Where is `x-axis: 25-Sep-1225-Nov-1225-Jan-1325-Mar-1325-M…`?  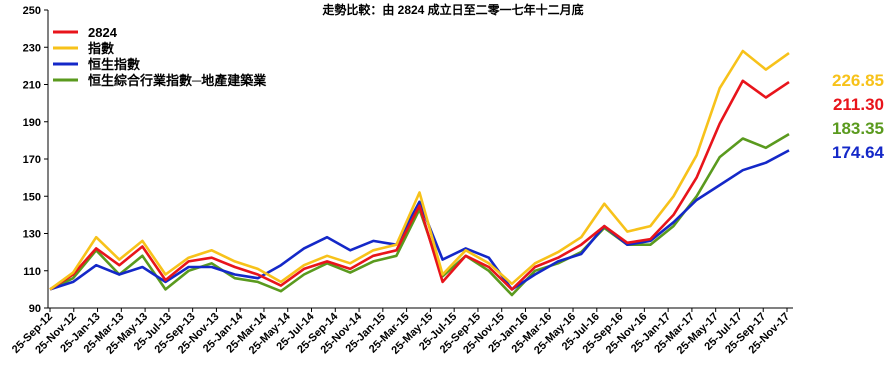 x-axis: 25-Sep-1225-Nov-1225-Jan-1325-Mar-1325-M… is located at coordinates (401, 332).